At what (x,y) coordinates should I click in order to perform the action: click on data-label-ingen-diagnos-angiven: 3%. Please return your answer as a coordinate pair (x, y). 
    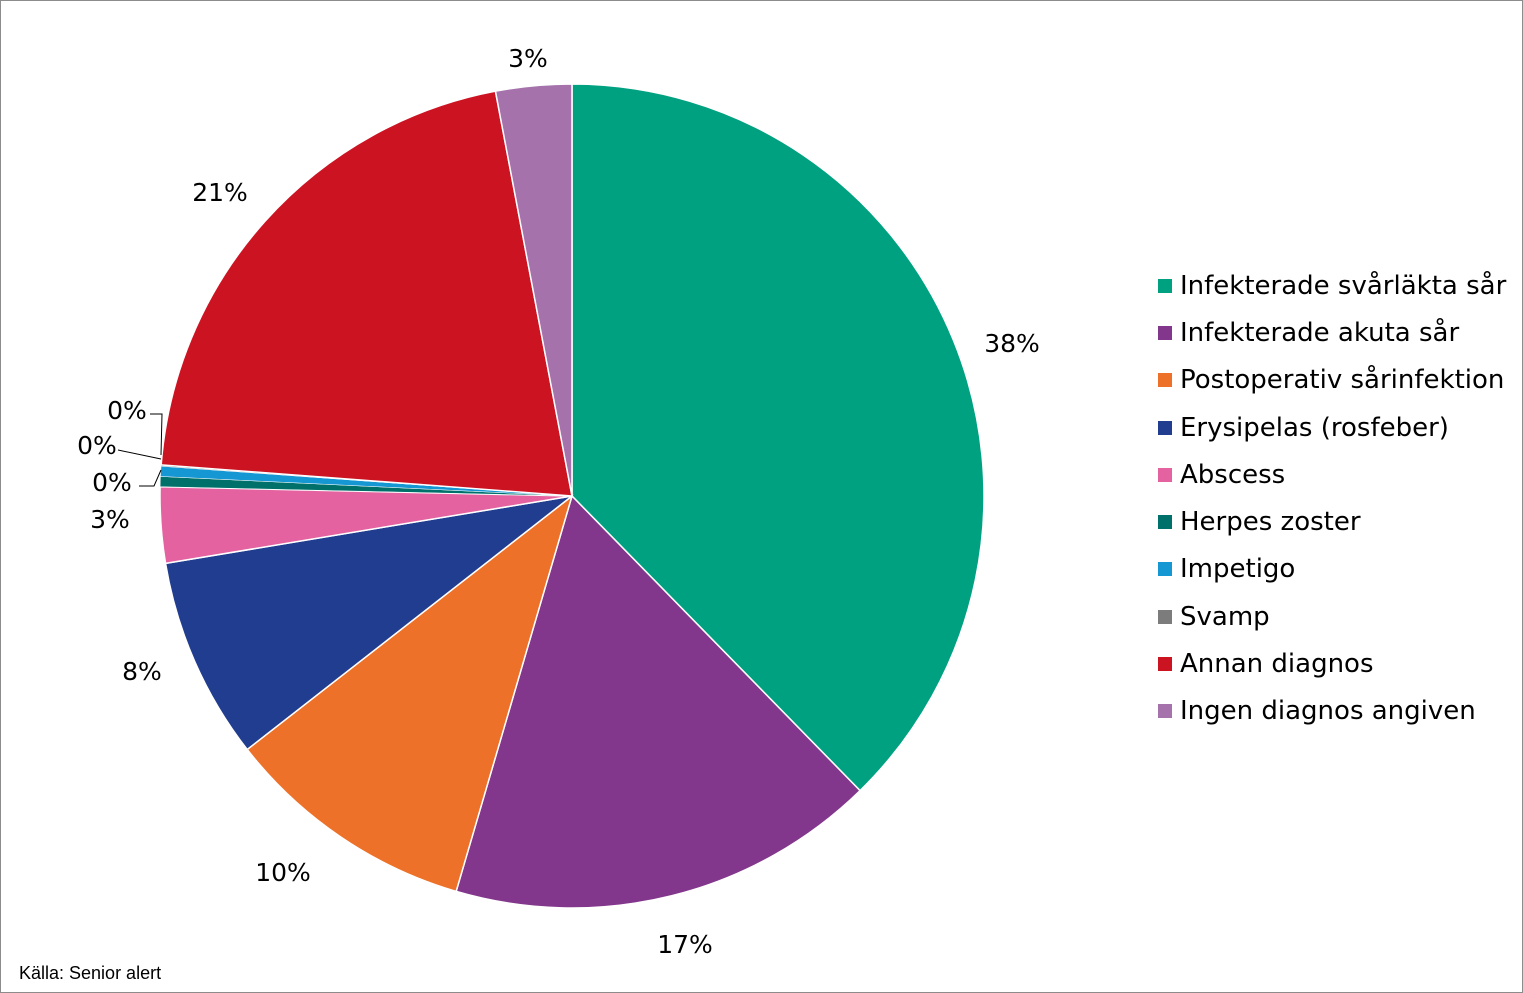
    Looking at the image, I should click on (528, 58).